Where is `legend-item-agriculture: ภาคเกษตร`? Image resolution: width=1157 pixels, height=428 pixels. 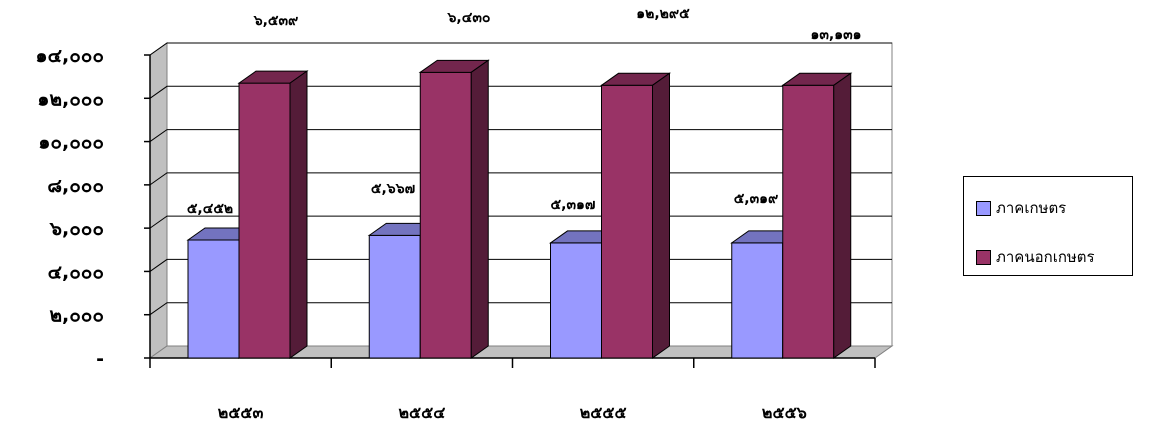
legend-item-agriculture: ภาคเกษตร is located at coordinates (1021, 208).